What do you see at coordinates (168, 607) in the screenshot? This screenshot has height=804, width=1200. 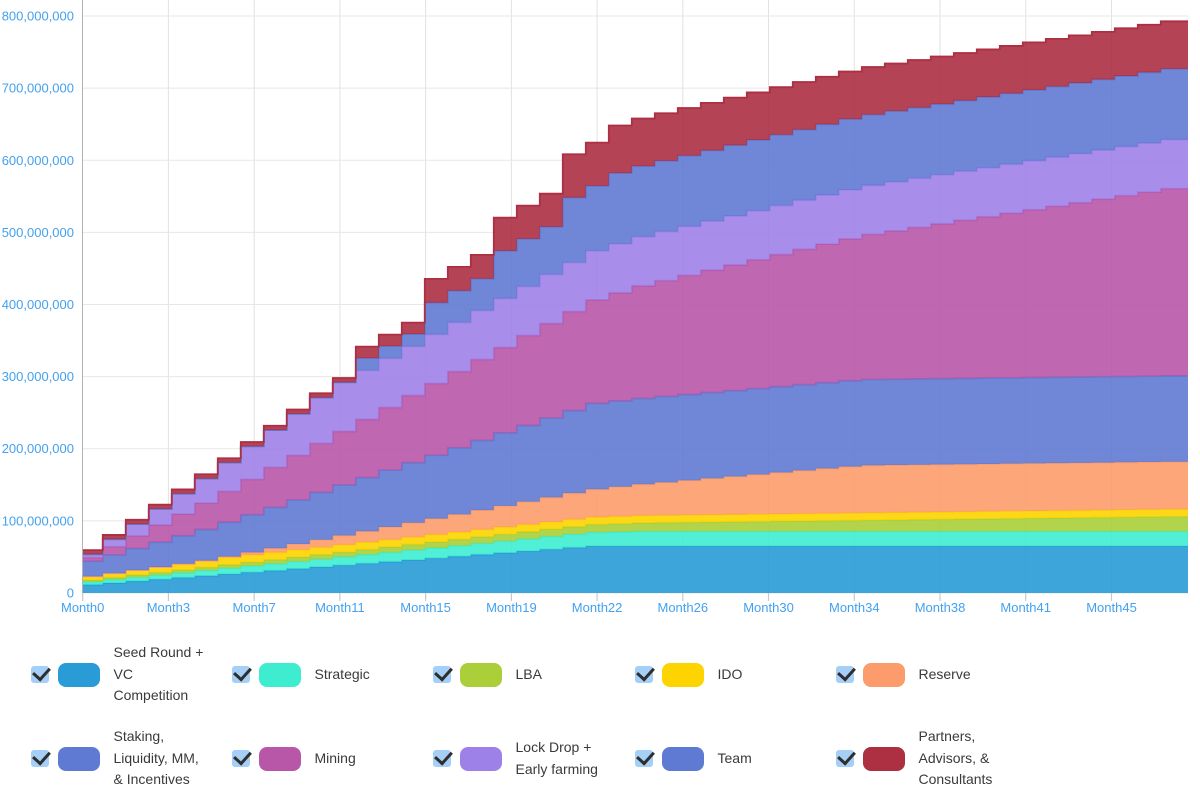 I see `svg-text: Month3` at bounding box center [168, 607].